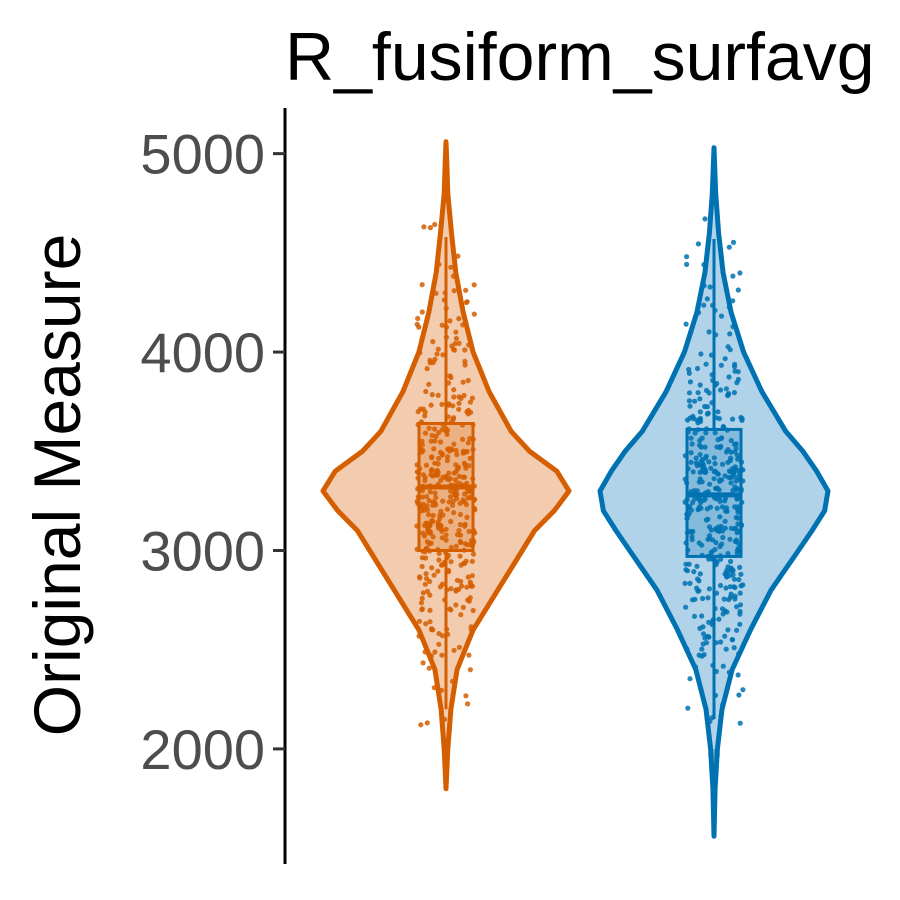  I want to click on y-tick-label: 2000, so click(202, 749).